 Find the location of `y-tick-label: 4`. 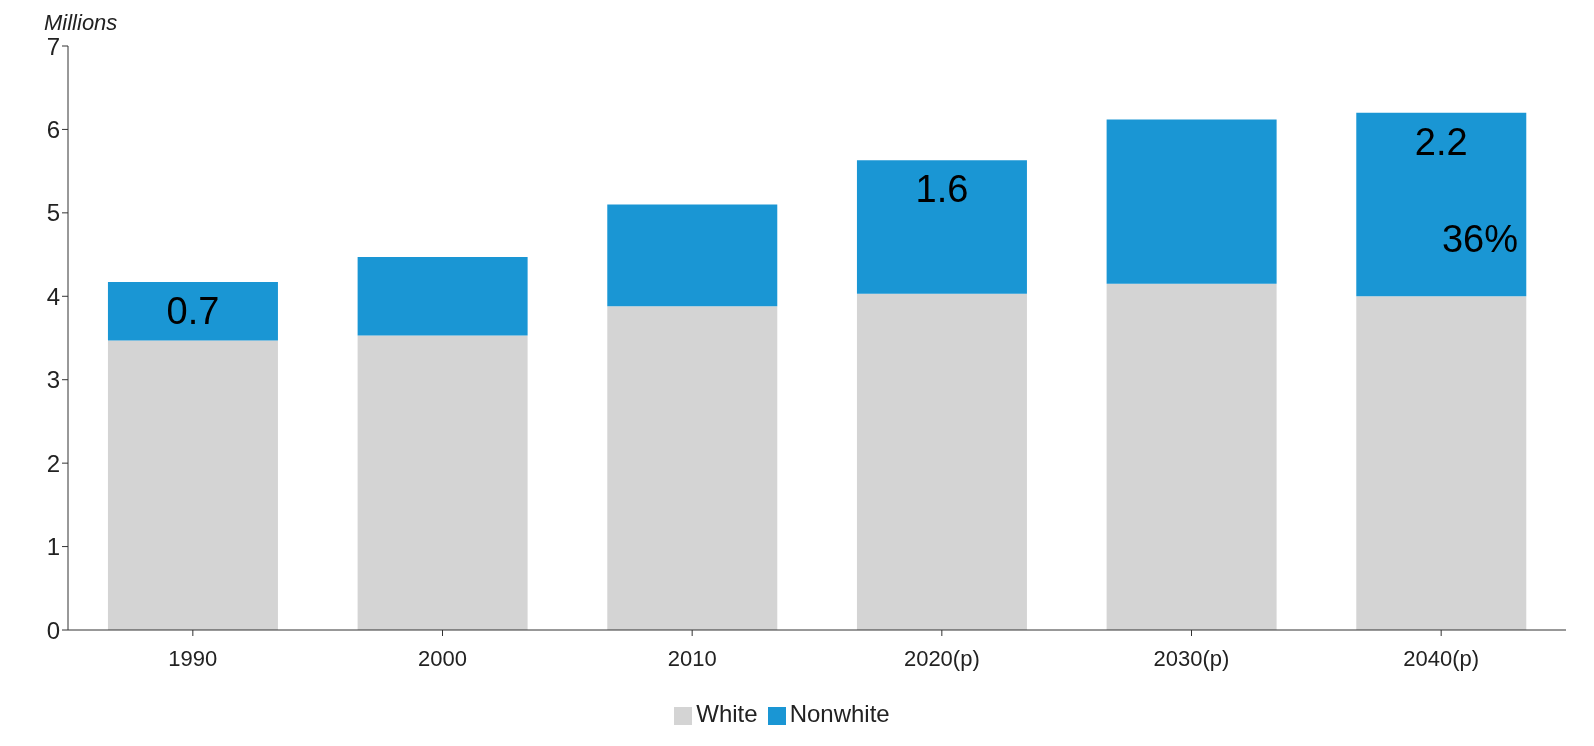

y-tick-label: 4 is located at coordinates (53, 296).